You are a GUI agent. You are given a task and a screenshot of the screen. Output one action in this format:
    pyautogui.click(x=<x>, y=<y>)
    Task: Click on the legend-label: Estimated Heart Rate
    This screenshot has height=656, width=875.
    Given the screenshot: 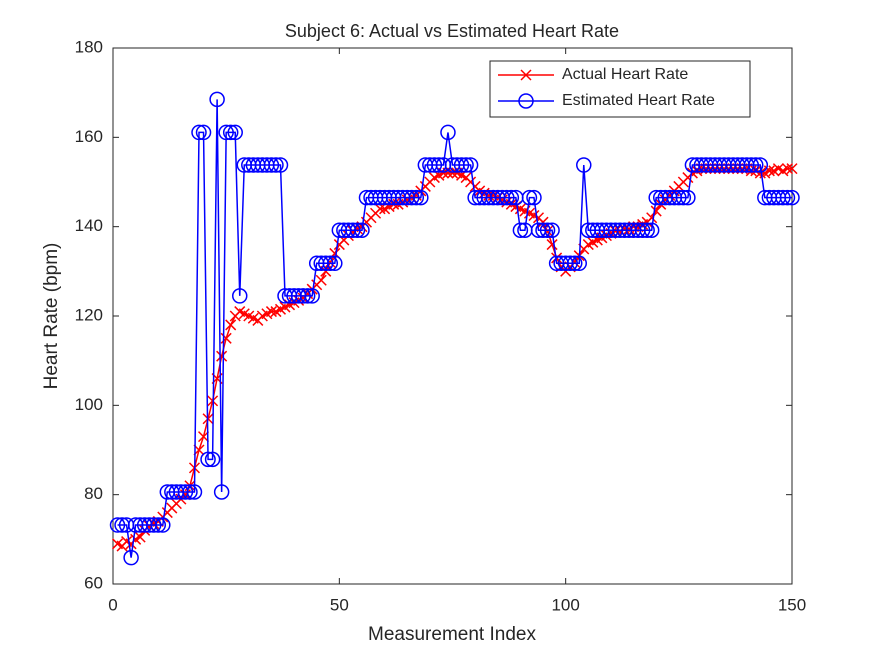 What is the action you would take?
    pyautogui.click(x=638, y=100)
    